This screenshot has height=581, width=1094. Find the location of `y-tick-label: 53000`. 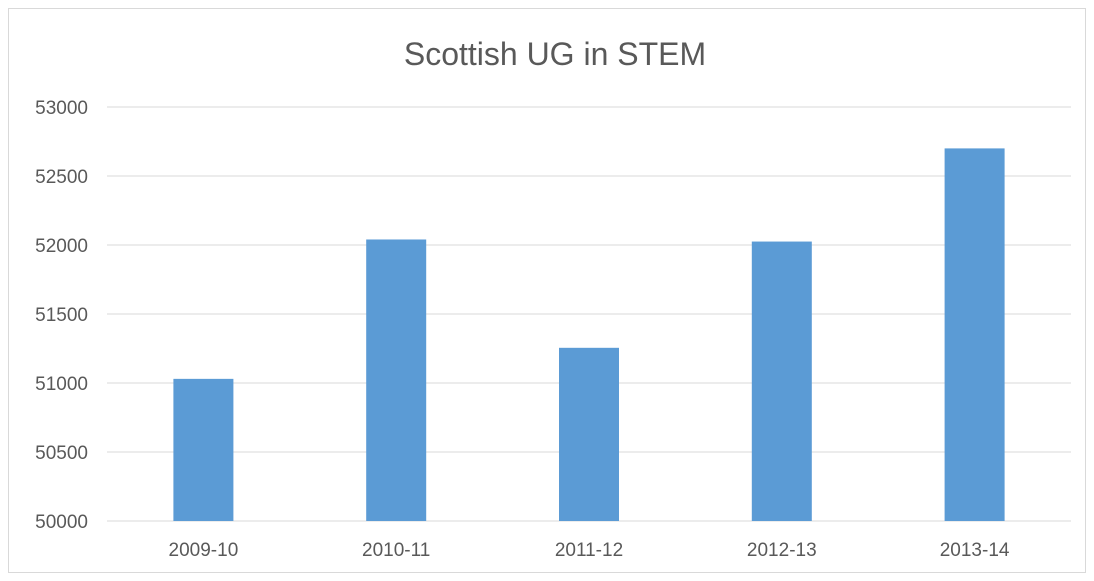

y-tick-label: 53000 is located at coordinates (61, 108).